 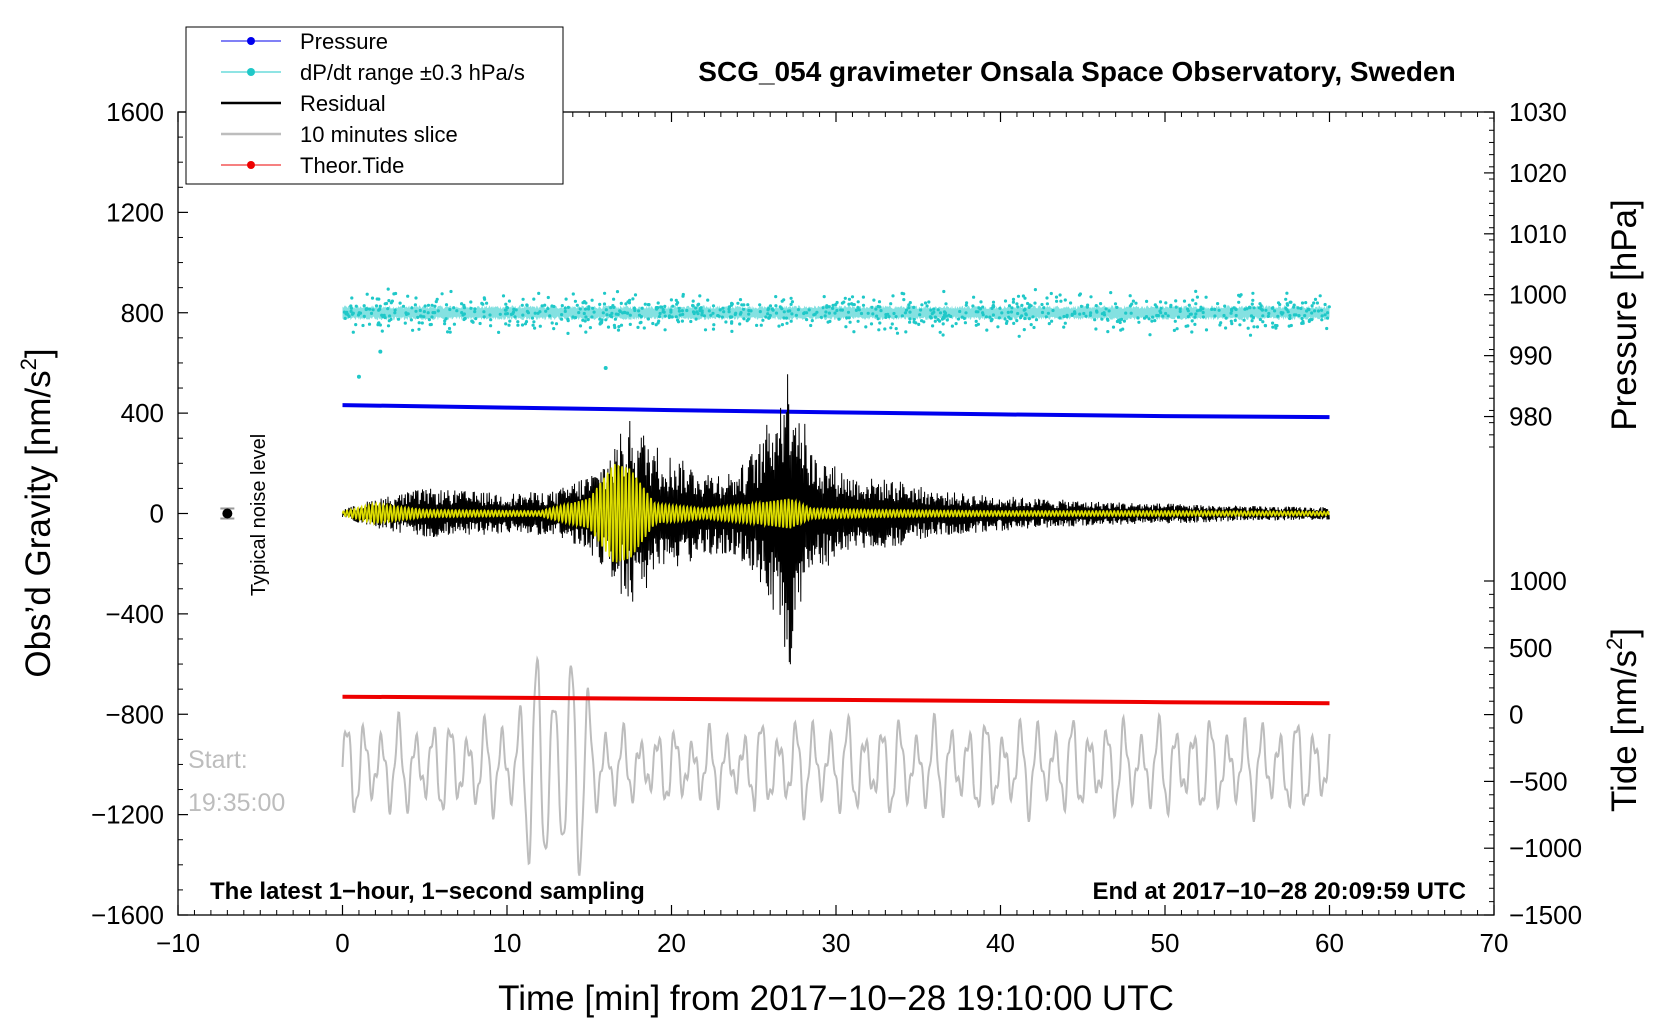 What do you see at coordinates (1623, 720) in the screenshot?
I see `y-axis-label-tide: Tide [nm/s2]` at bounding box center [1623, 720].